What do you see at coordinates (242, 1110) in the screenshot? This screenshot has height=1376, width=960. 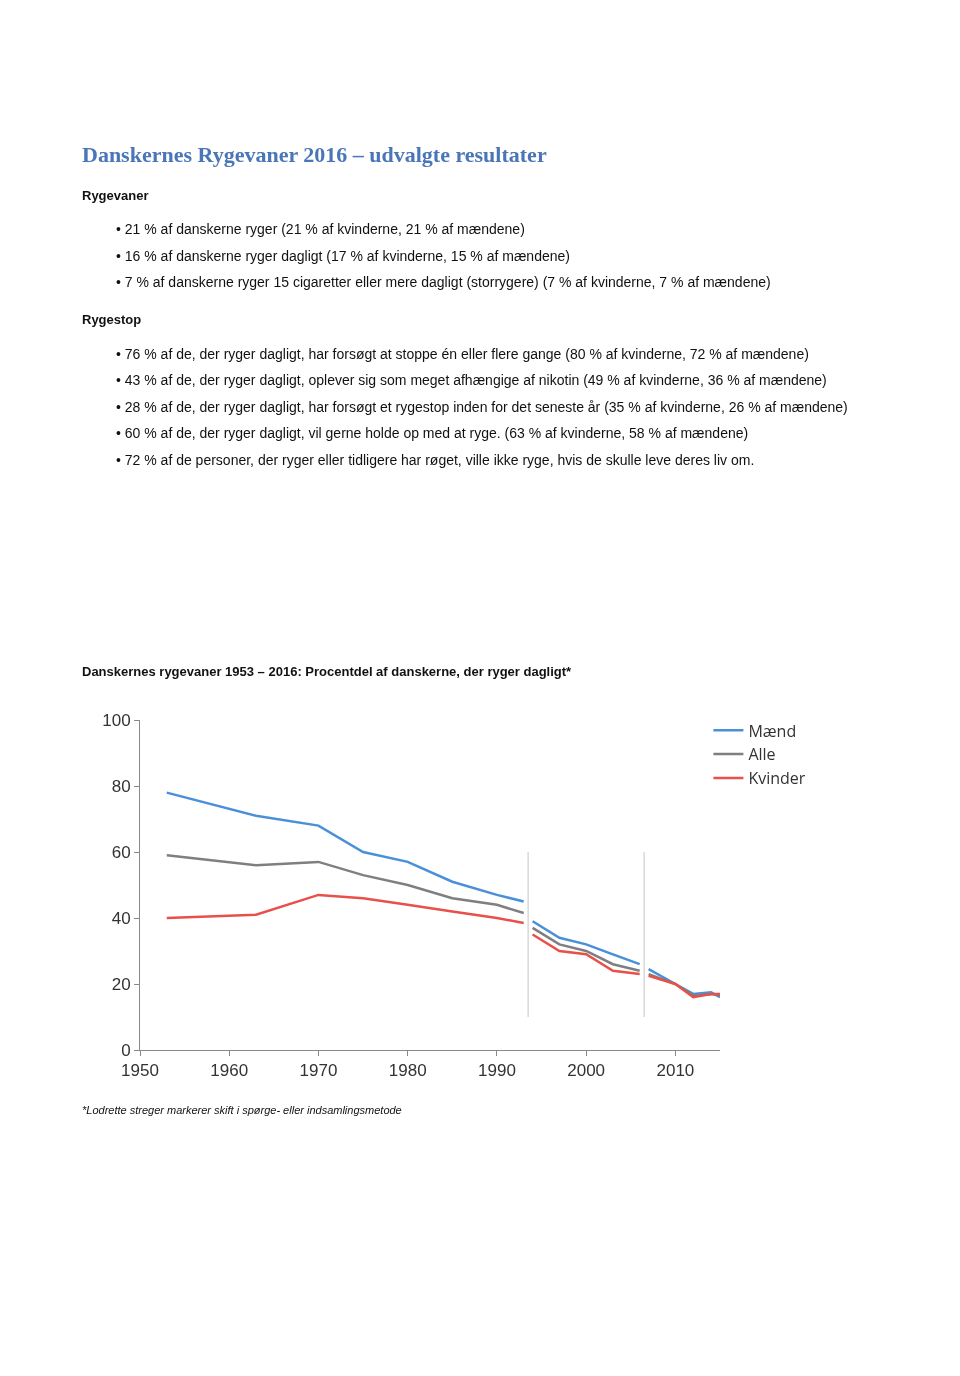 I see `text: *Lodrette streger markerer skift i spørge- eller indsamlingsmetode` at bounding box center [242, 1110].